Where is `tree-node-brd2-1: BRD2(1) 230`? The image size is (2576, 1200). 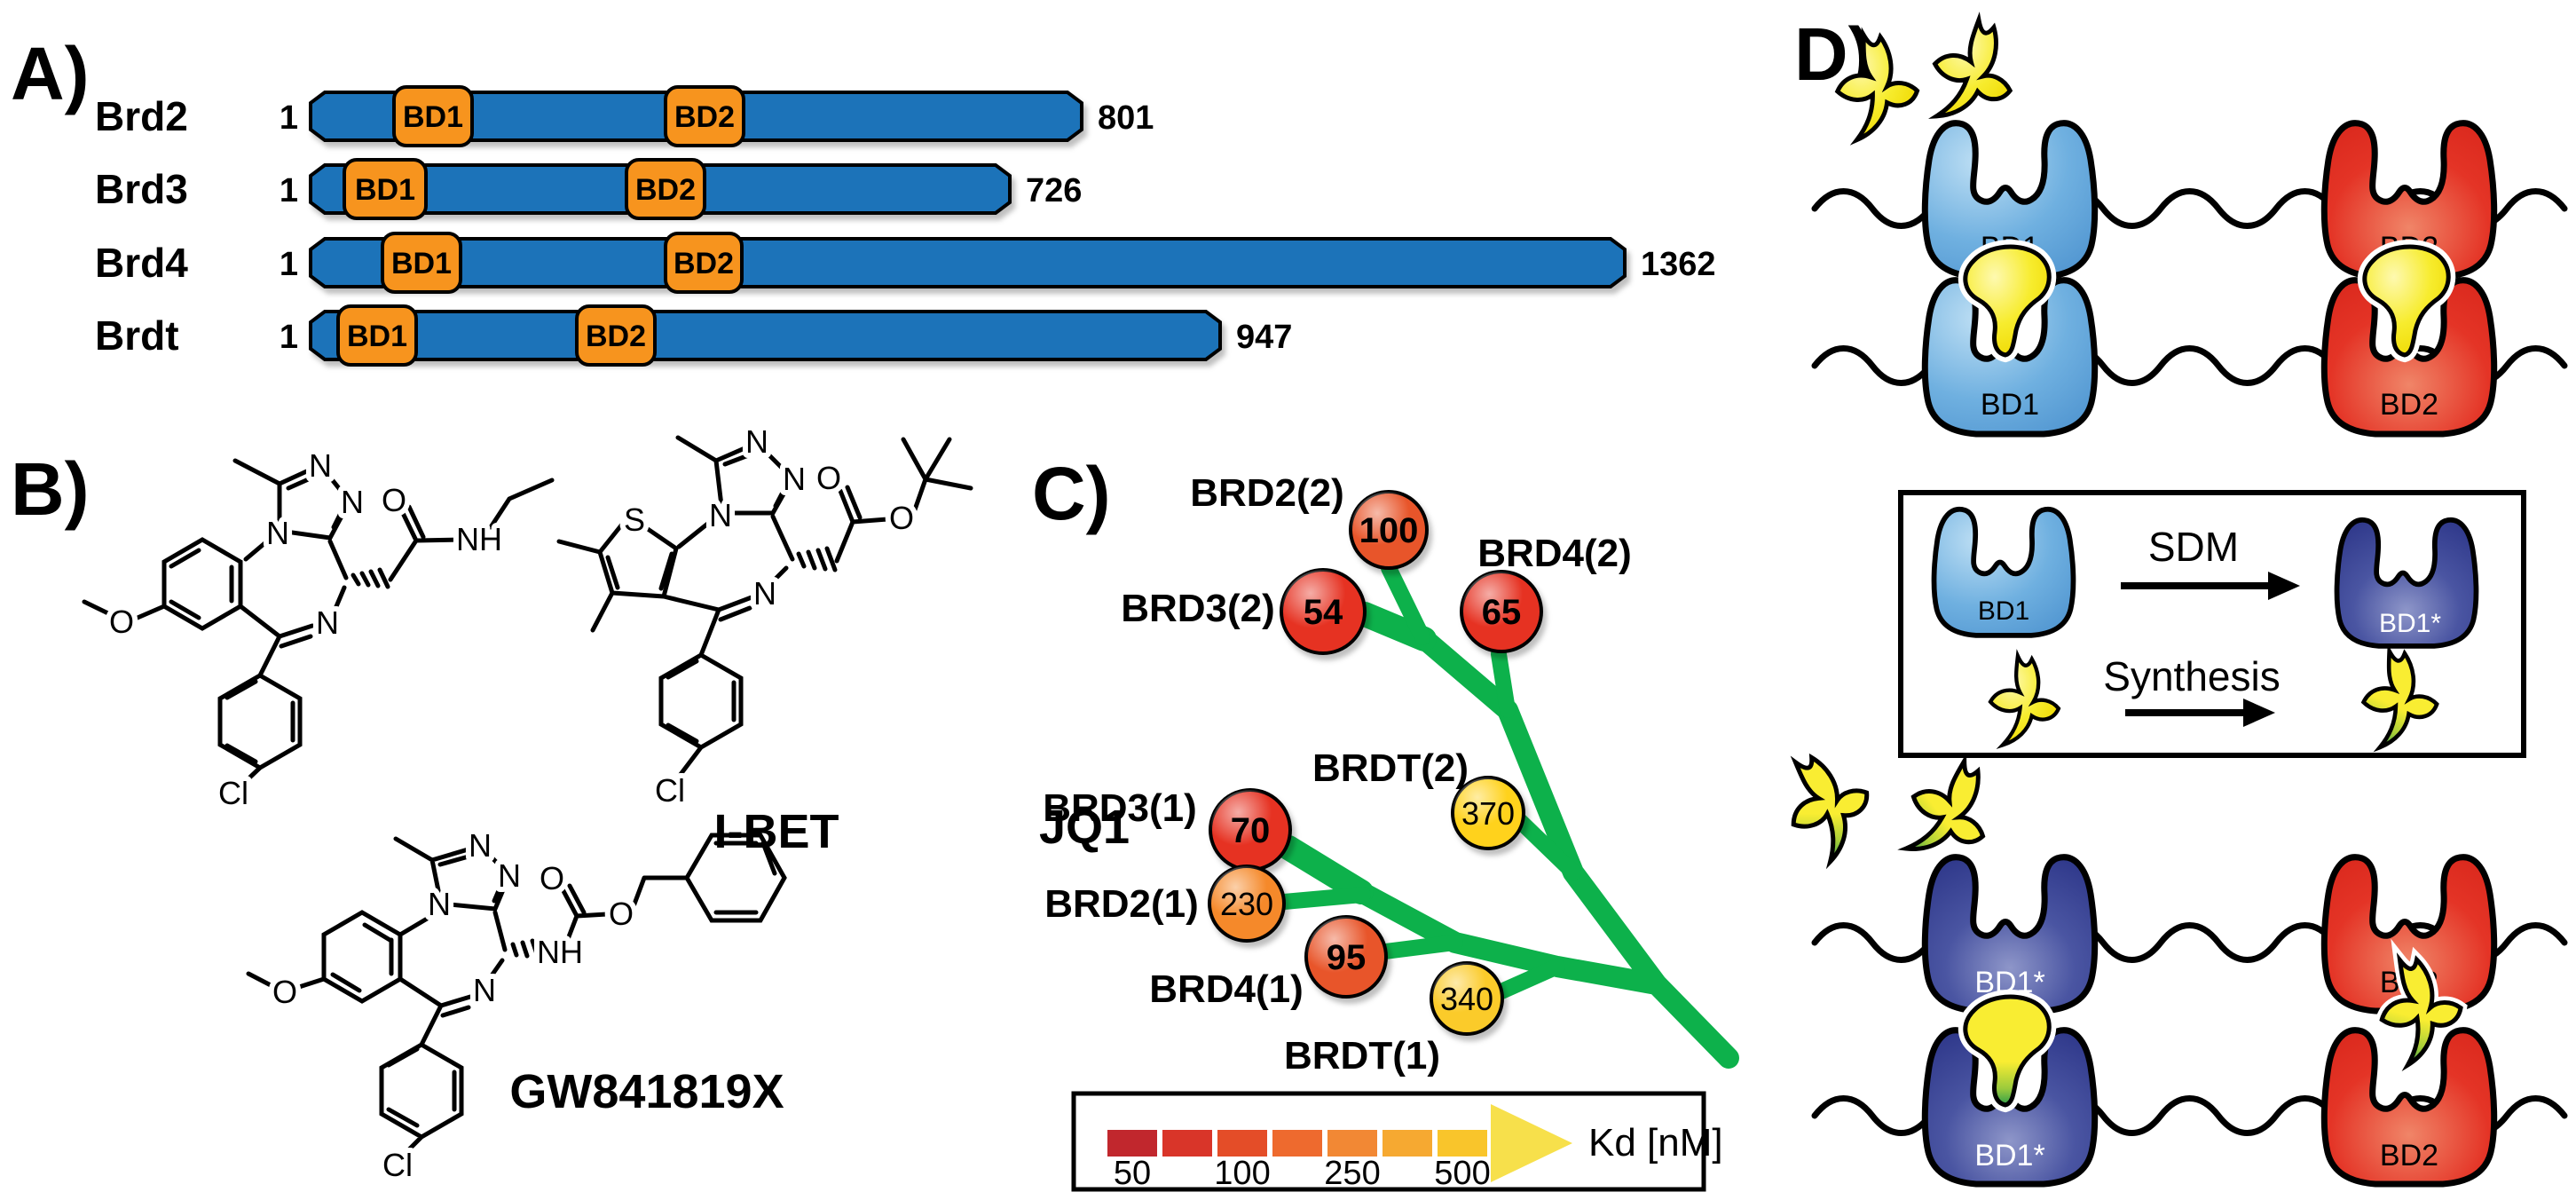
tree-node-brd2-1: BRD2(1) 230 is located at coordinates (1165, 903).